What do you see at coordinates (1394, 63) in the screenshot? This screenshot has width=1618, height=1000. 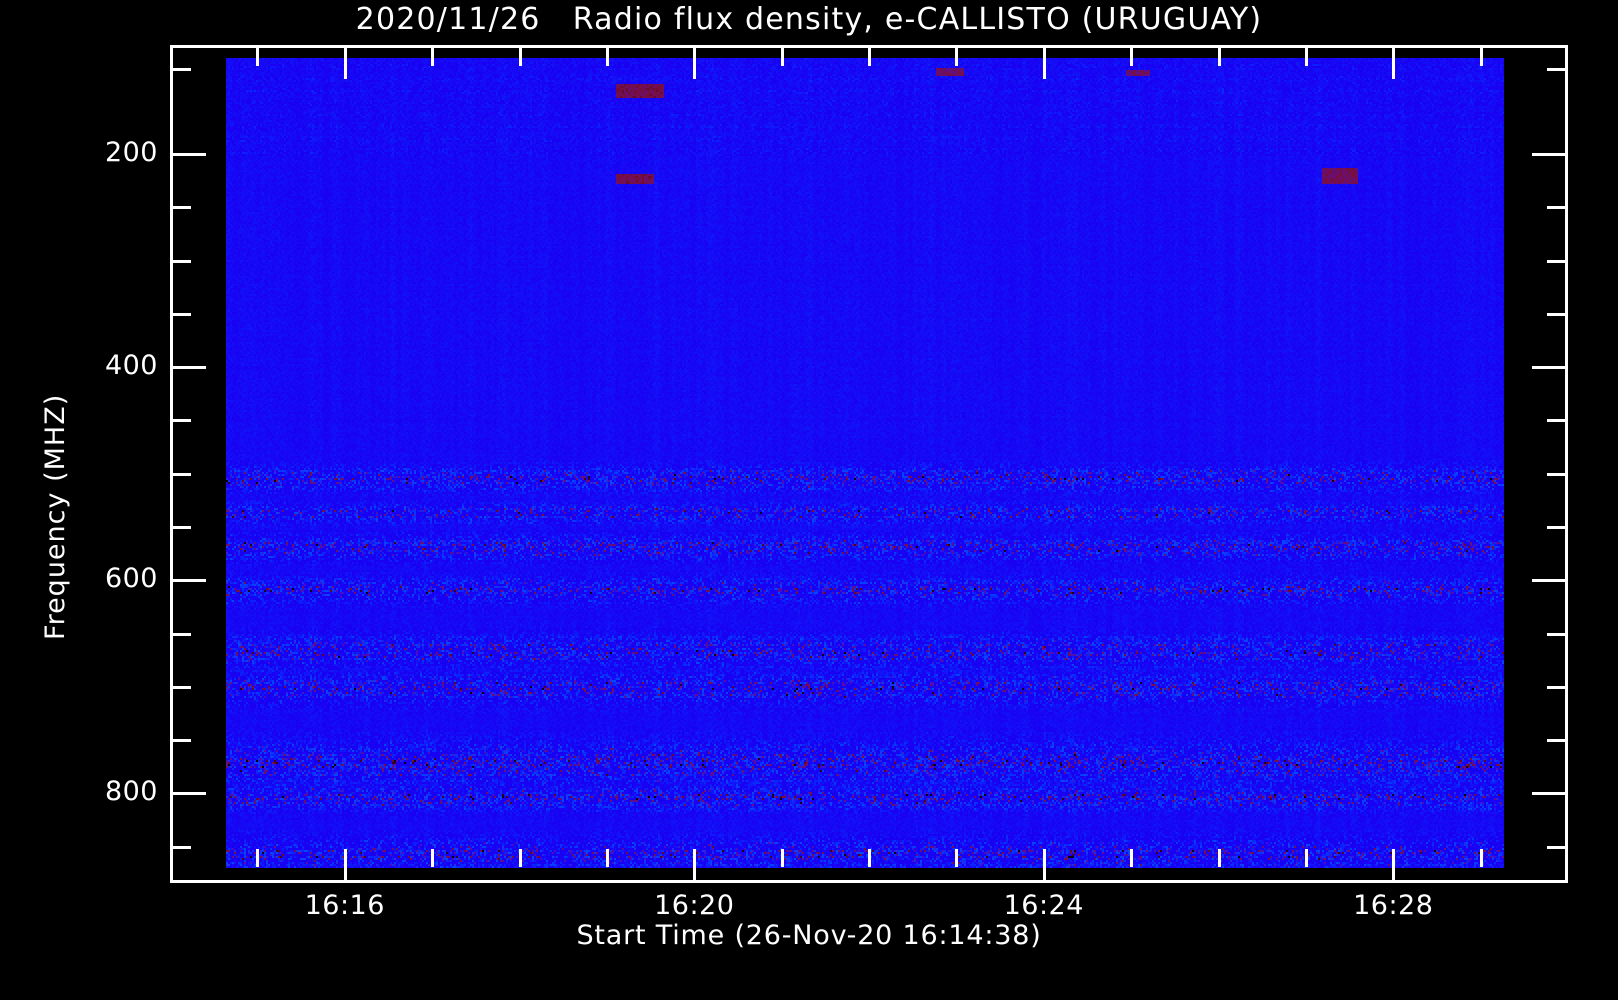 I see `x-tick-top-16:28` at bounding box center [1394, 63].